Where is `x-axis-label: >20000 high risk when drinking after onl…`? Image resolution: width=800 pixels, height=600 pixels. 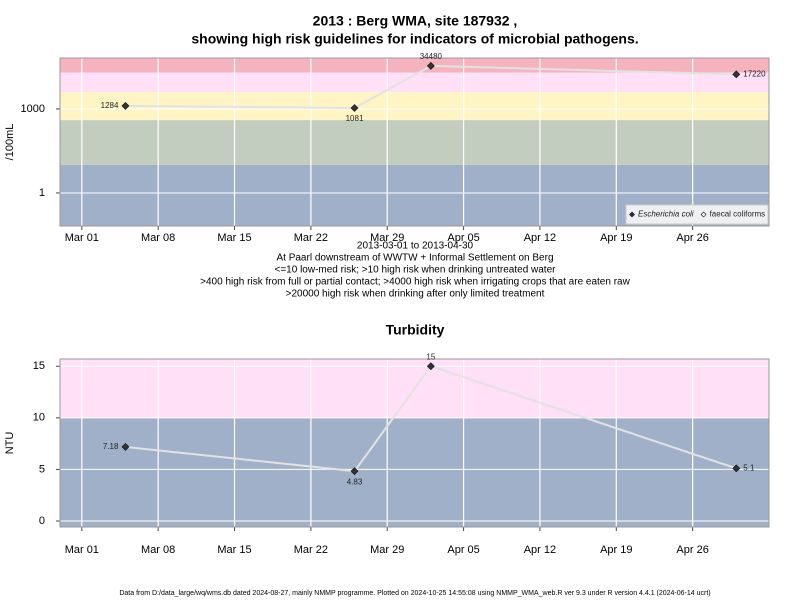
x-axis-label: >20000 high risk when drinking after onl… is located at coordinates (415, 294).